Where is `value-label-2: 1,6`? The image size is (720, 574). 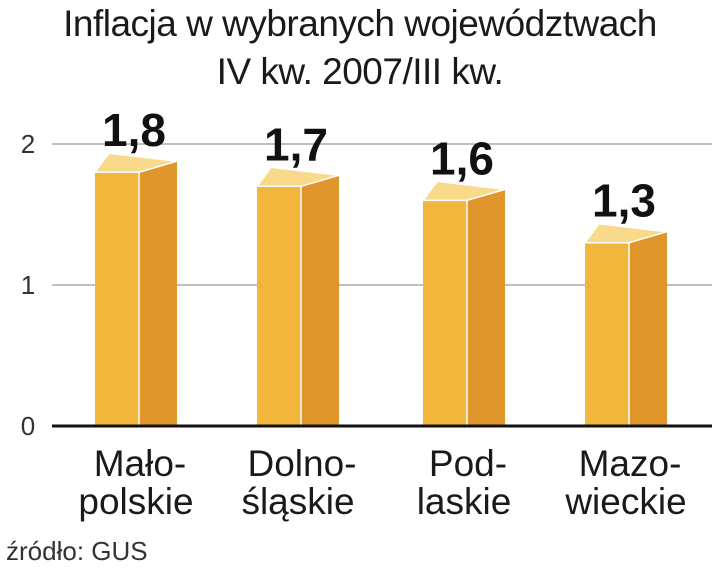 value-label-2: 1,6 is located at coordinates (462, 158).